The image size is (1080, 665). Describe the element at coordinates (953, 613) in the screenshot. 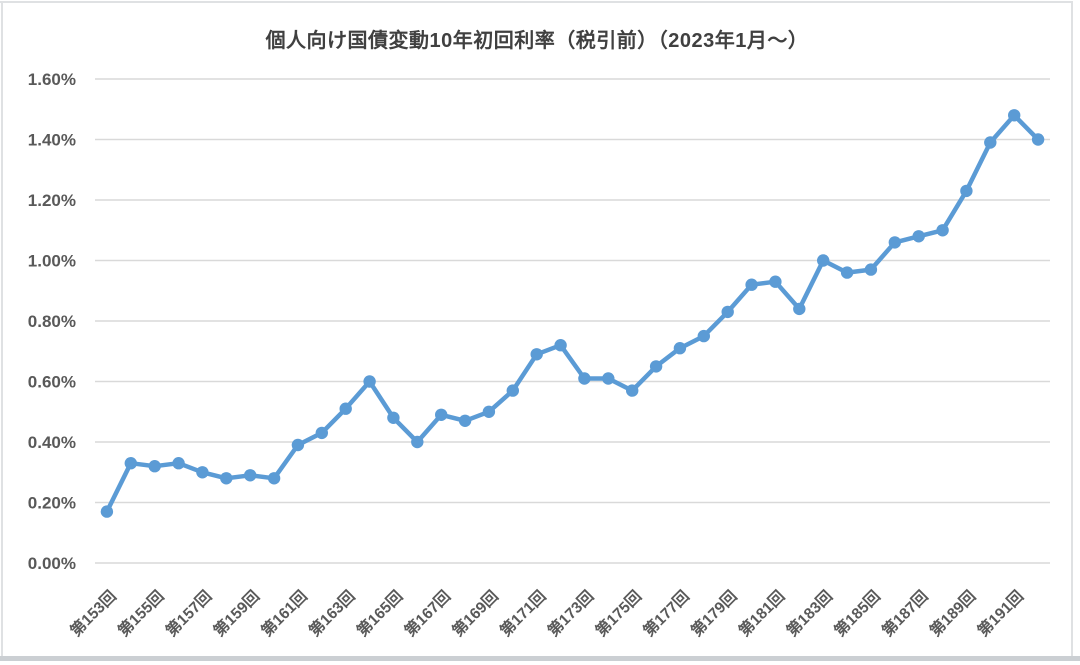

I see `x-tick-label: 第189回` at that location.